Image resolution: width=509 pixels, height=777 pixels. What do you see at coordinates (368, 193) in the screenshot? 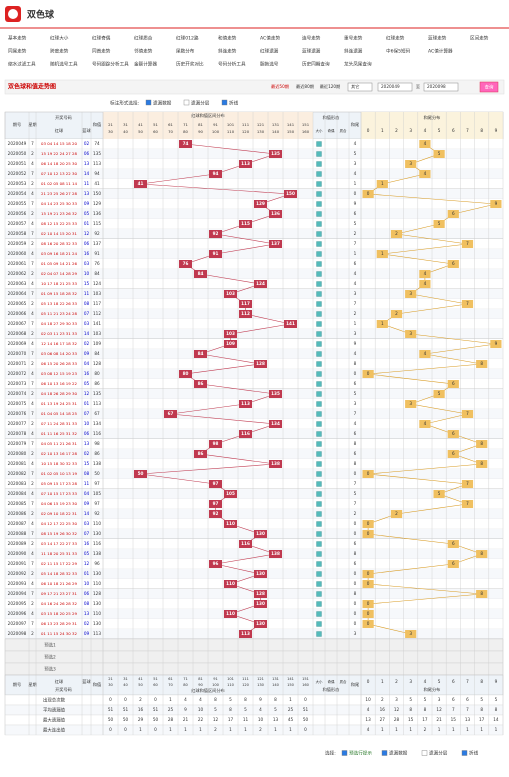
I see `tail-box-label: 0` at bounding box center [368, 193].